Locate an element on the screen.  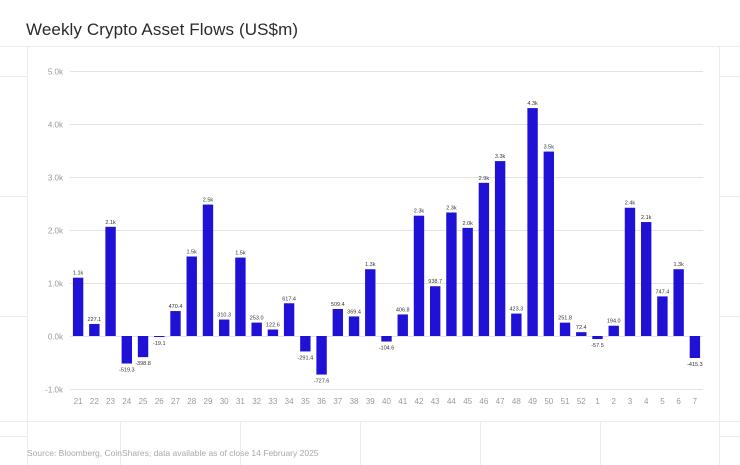
data-label: -398.8 is located at coordinates (143, 364).